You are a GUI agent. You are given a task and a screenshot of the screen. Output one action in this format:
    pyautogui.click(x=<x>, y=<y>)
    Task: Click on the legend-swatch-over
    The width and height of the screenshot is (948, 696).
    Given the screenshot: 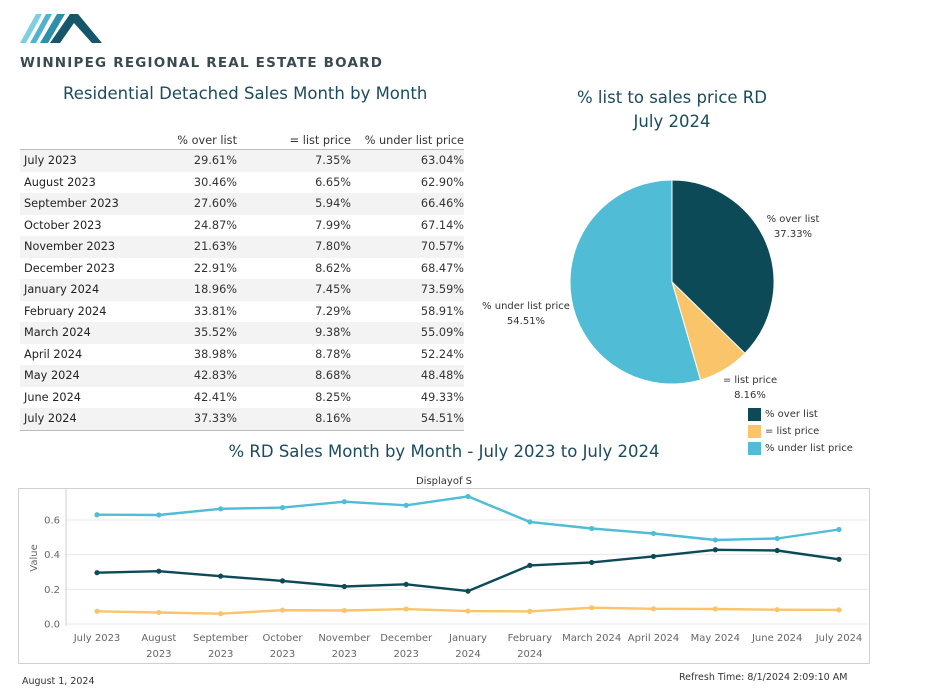 What is the action you would take?
    pyautogui.click(x=754, y=414)
    